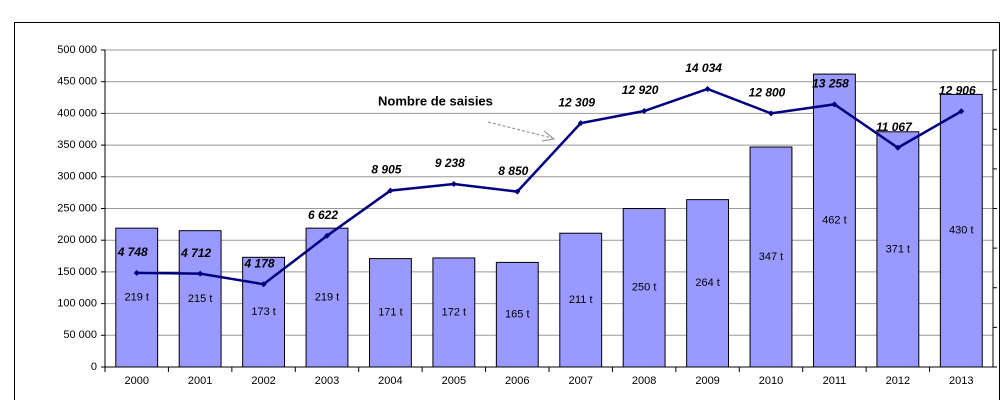  Describe the element at coordinates (898, 381) in the screenshot. I see `x-tick-label: 2012` at that location.